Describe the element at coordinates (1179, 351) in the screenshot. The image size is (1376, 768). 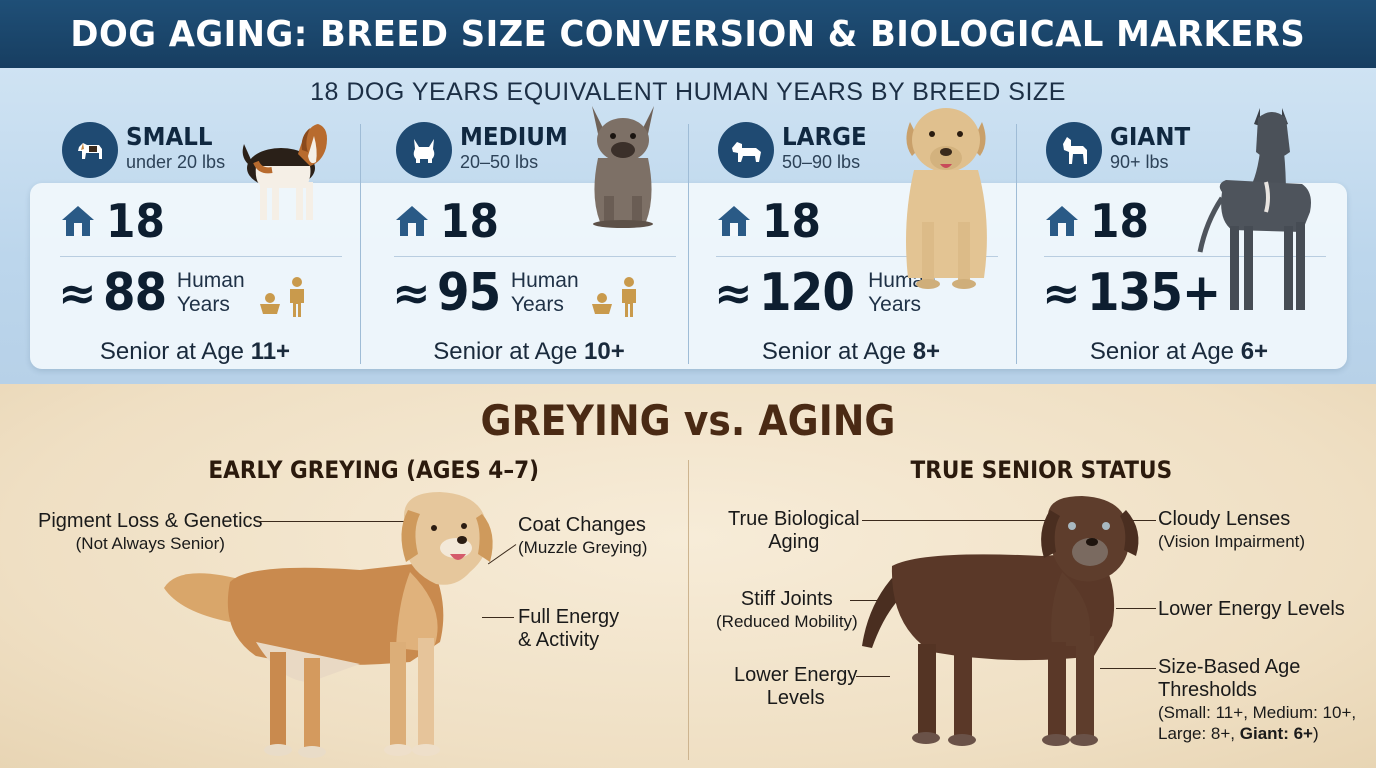
I see `senior-age-line: Senior at Age 6+` at that location.